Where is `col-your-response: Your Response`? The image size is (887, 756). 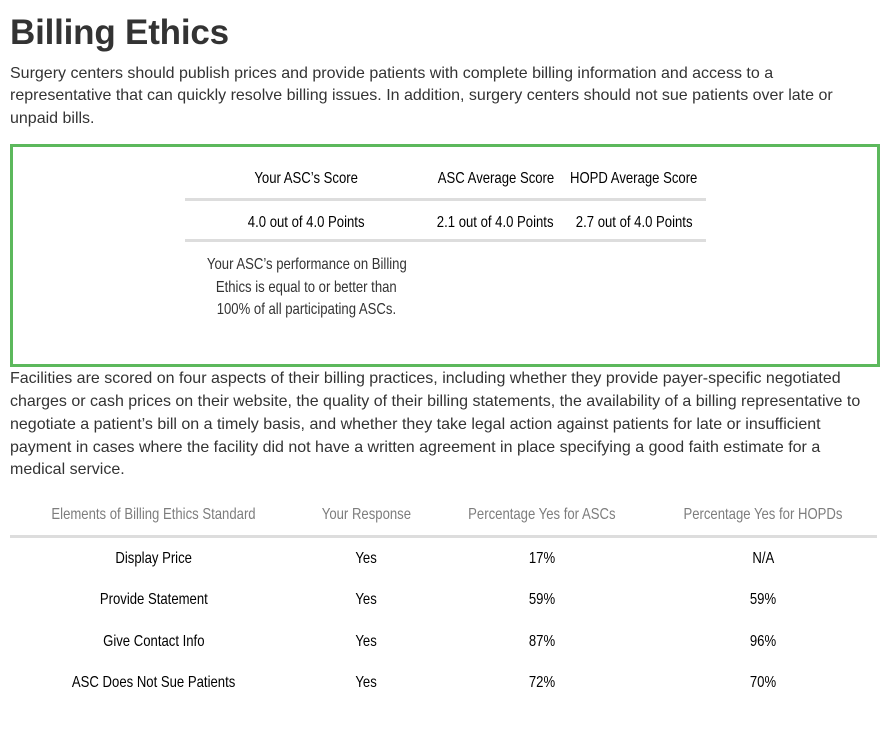
col-your-response: Your Response is located at coordinates (366, 517).